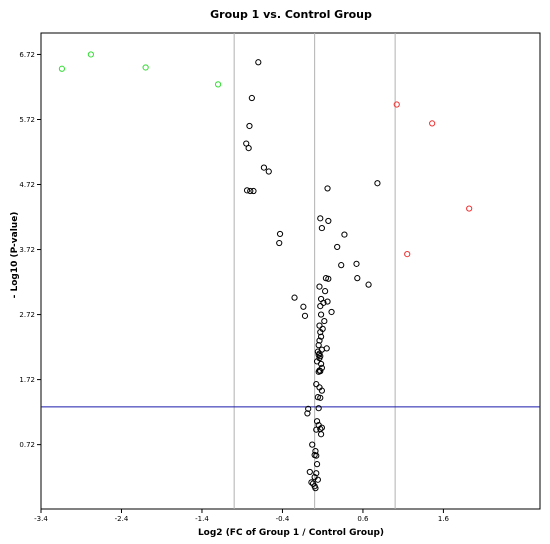  I want to click on x-tick-label: -1.4, so click(202, 519).